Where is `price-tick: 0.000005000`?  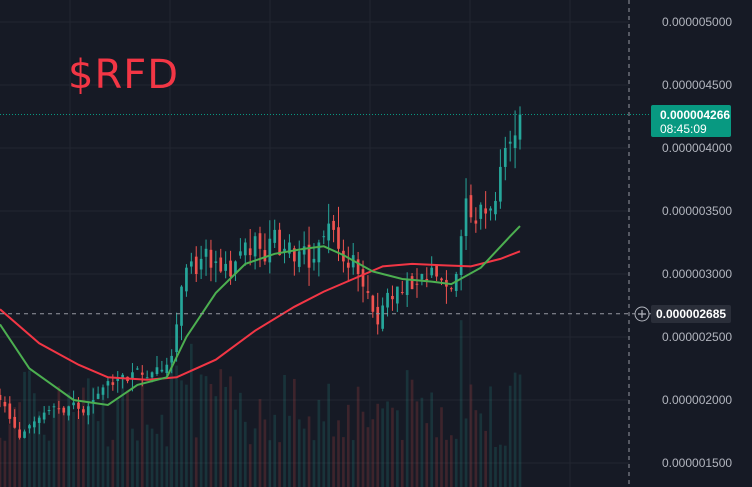 price-tick: 0.000005000 is located at coordinates (697, 22).